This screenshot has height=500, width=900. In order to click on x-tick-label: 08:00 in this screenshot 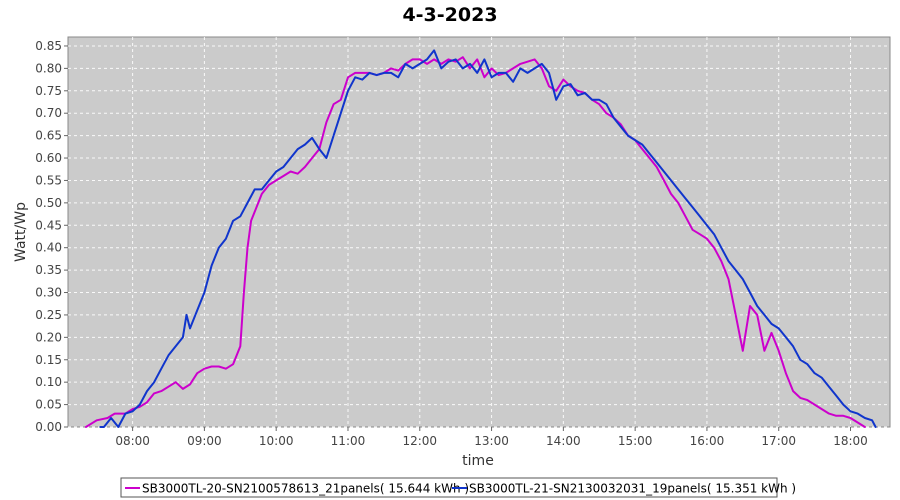, I will do `click(132, 441)`.